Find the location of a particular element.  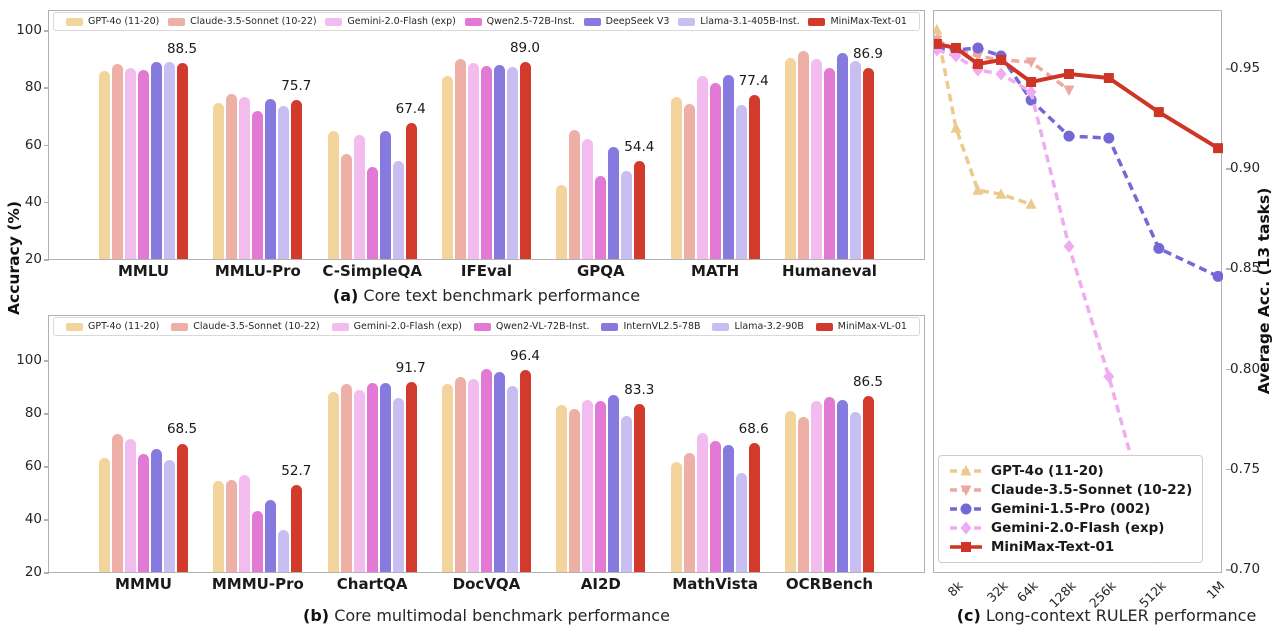

legend-item-a: Qwen2.5-72B-Inst. is located at coordinates (519, 21).